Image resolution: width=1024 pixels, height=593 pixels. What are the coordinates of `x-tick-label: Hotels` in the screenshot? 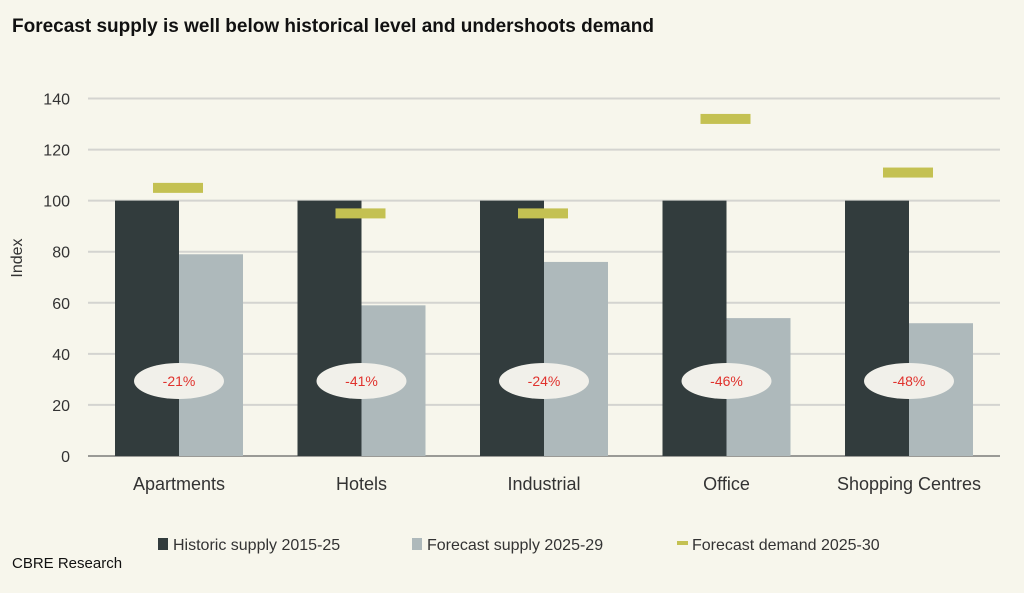 It's located at (361, 484).